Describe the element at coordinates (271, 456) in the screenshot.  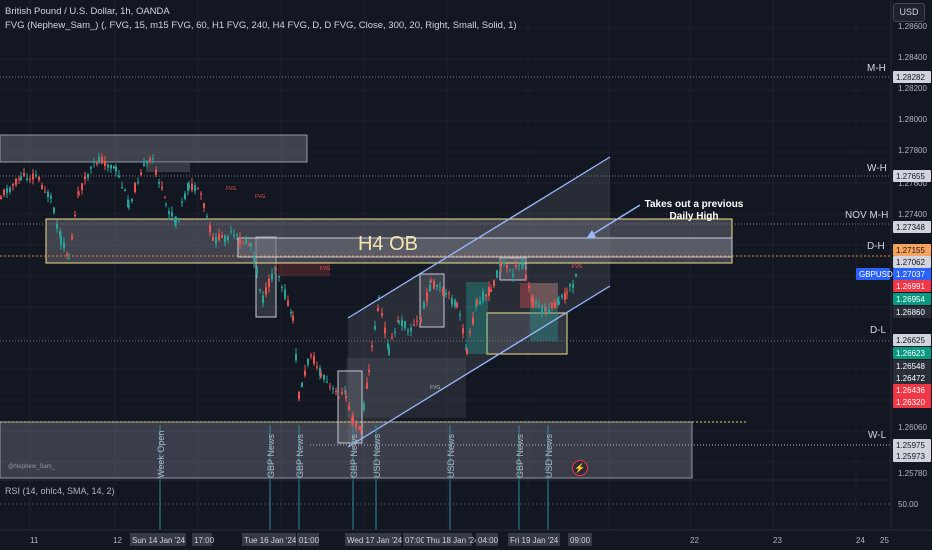
I see `news-marker-label: GBP News` at that location.